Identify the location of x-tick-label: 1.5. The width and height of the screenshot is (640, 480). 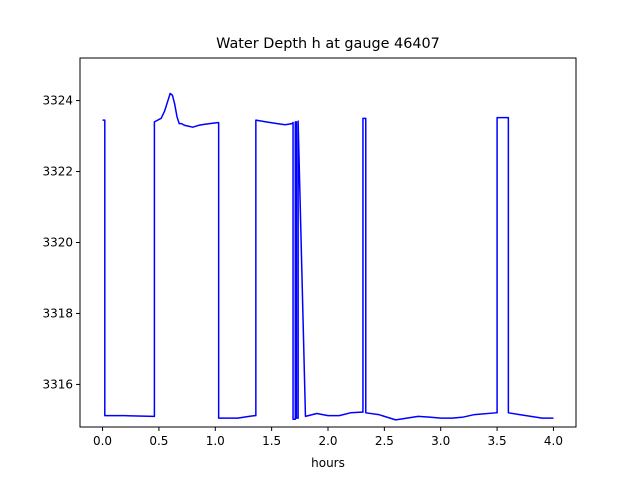
(271, 441).